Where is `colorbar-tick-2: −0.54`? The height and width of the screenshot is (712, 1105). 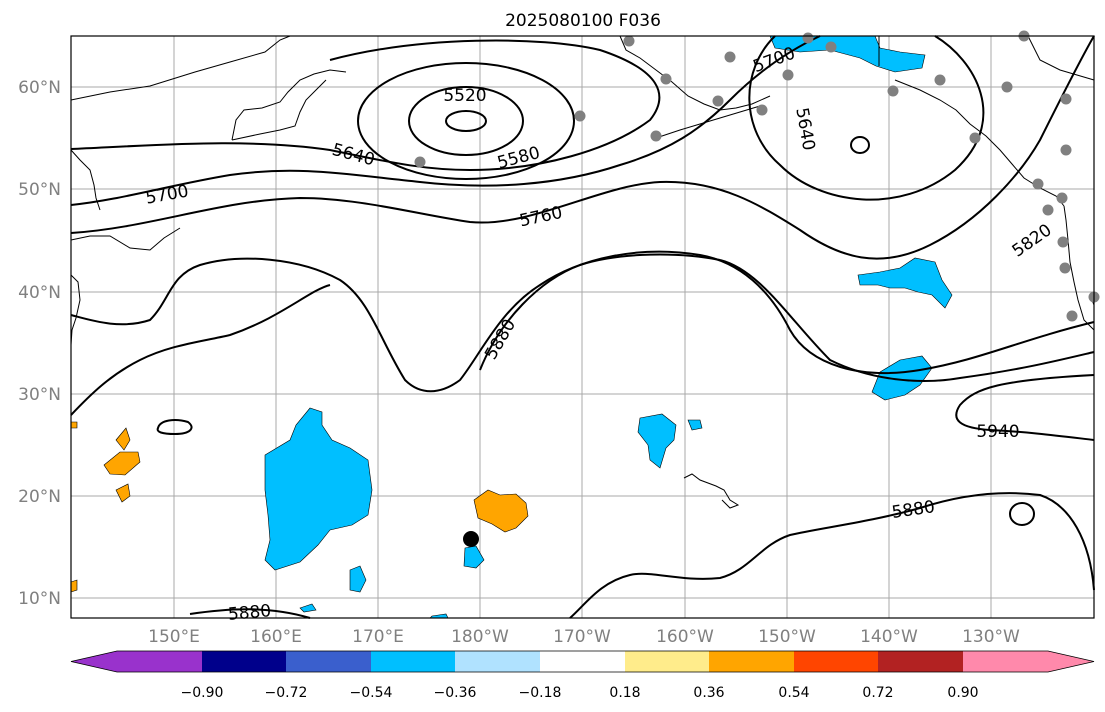 colorbar-tick-2: −0.54 is located at coordinates (371, 693).